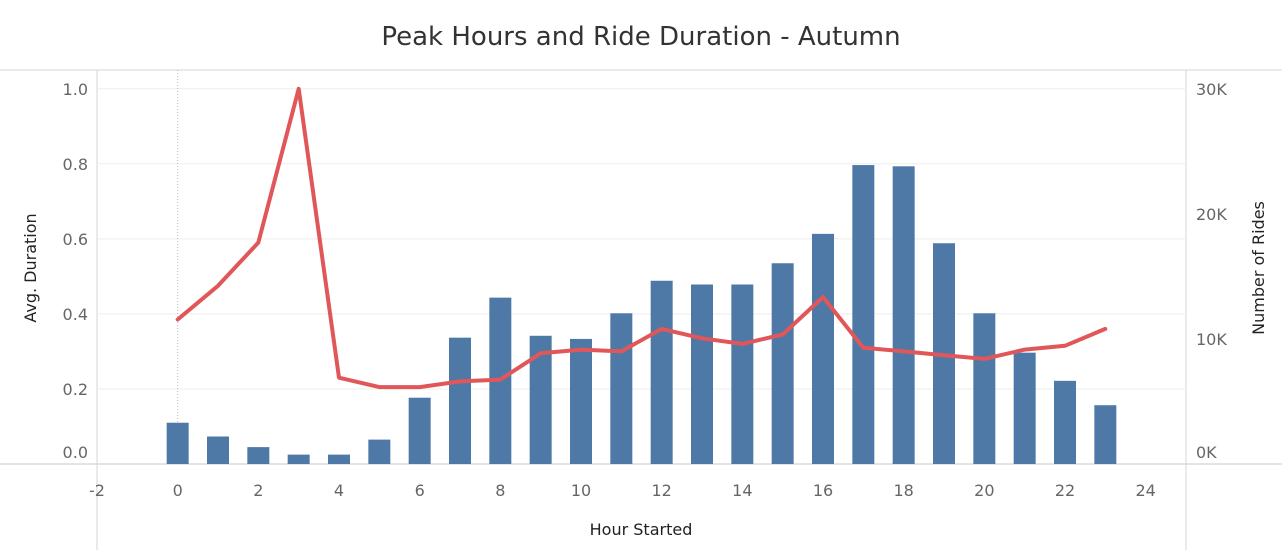 This screenshot has height=552, width=1282. I want to click on y-right-tick-label: 20K, so click(1211, 214).